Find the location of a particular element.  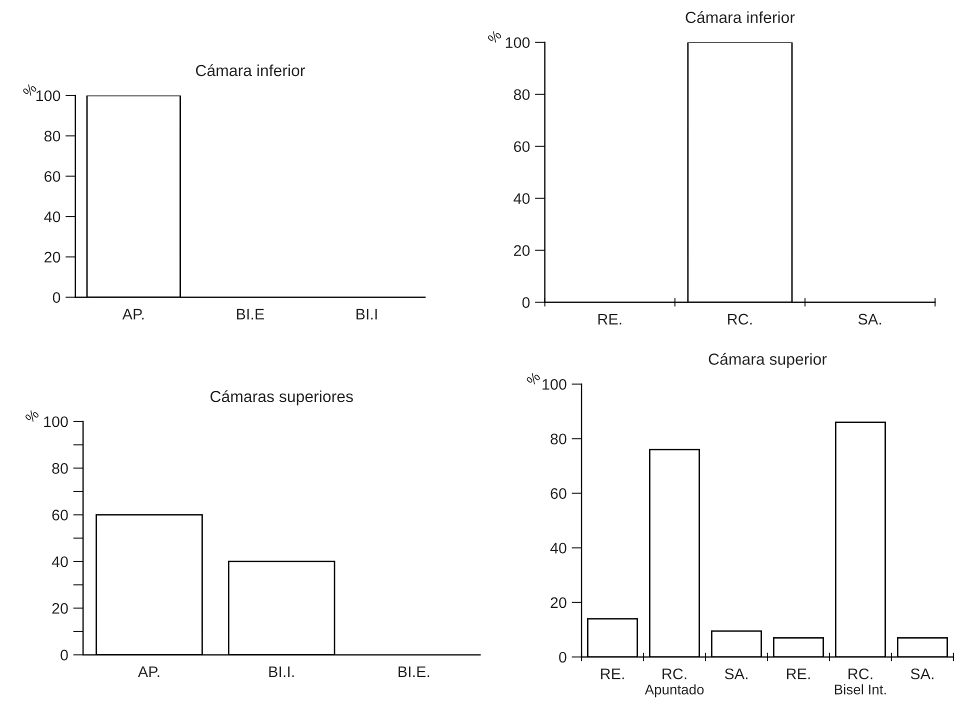

x-tick-label: BI.E. is located at coordinates (414, 671).